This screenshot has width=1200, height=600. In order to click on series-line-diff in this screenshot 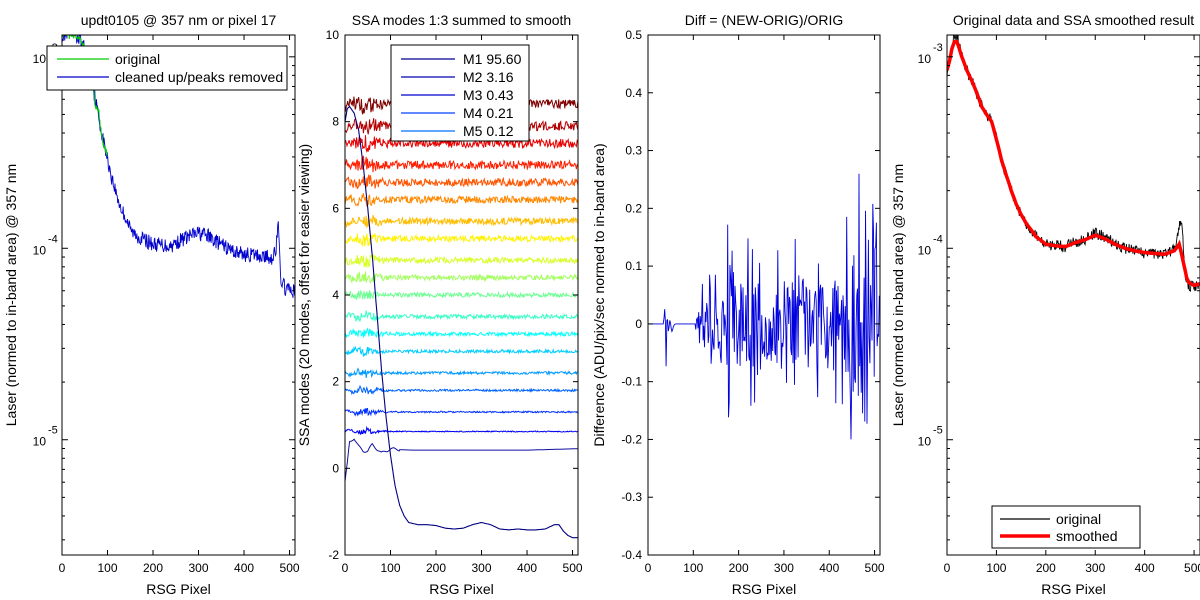, I will do `click(764, 306)`.